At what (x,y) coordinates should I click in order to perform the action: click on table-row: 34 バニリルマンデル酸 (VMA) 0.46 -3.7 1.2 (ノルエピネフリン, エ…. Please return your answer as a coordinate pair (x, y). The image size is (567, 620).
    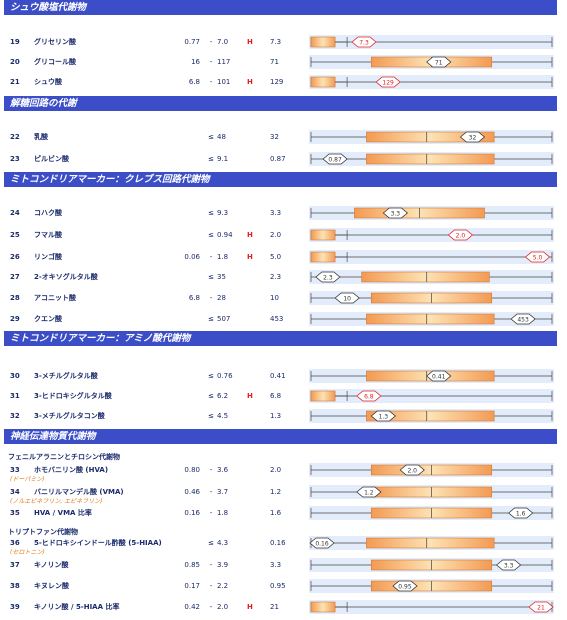
    Looking at the image, I should click on (283, 495).